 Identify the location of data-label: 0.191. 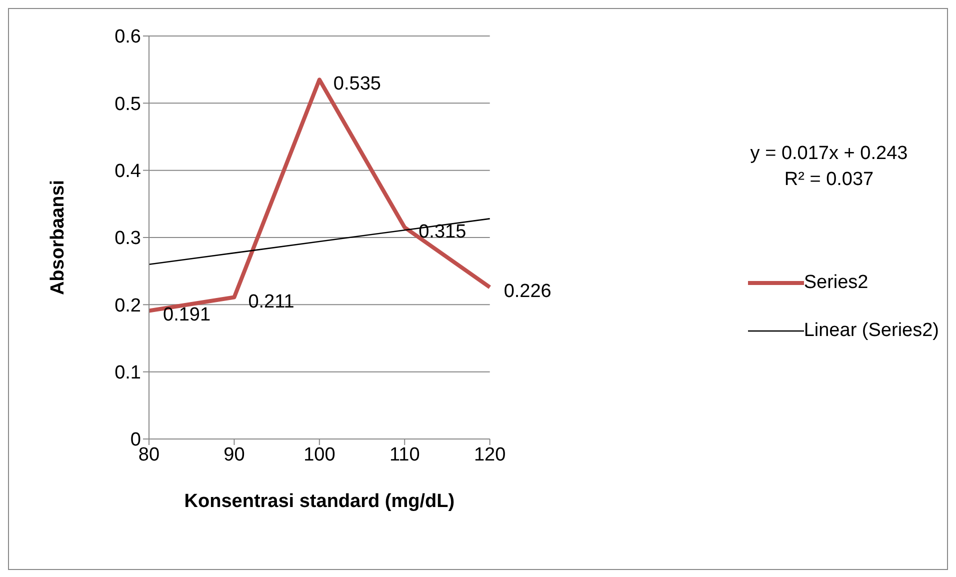
(187, 315).